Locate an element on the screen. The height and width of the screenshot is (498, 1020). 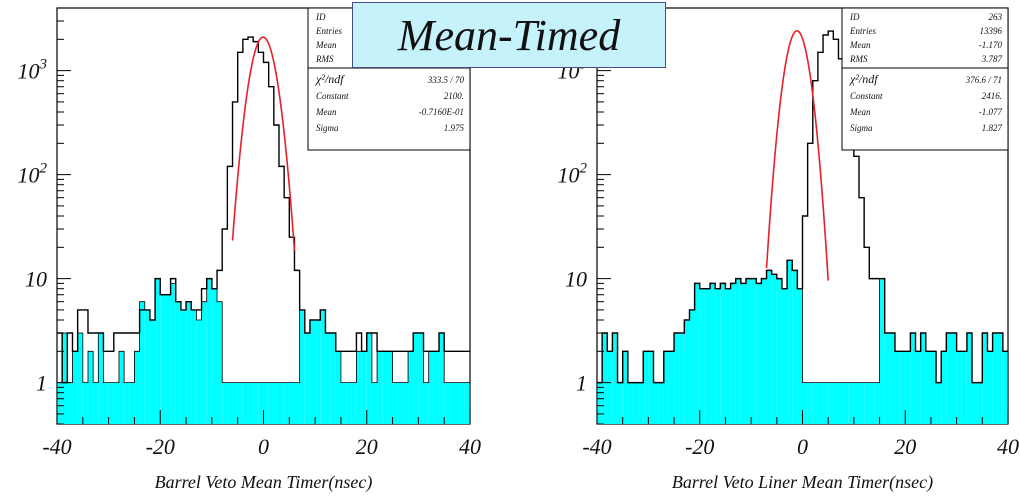
fit-value: 1.975 is located at coordinates (454, 128).